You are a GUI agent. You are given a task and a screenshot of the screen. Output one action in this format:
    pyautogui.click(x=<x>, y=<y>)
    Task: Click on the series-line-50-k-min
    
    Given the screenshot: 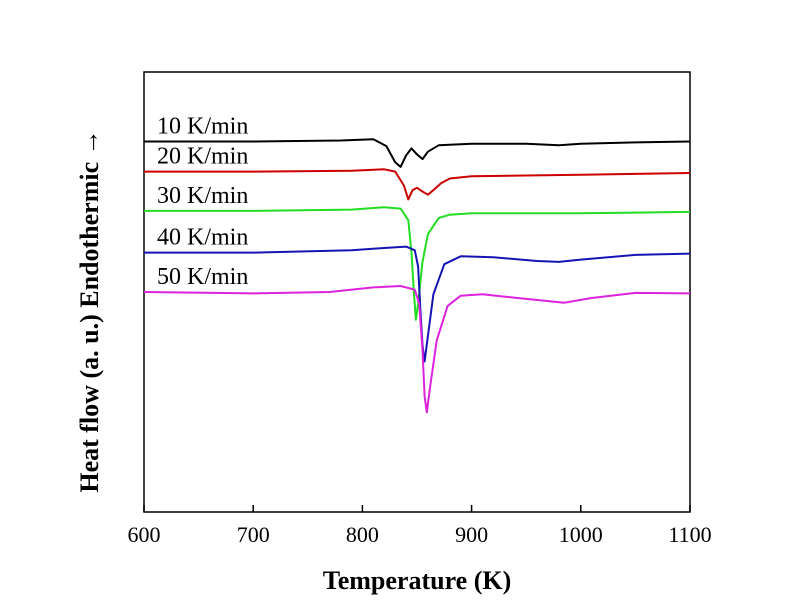 What is the action you would take?
    pyautogui.click(x=417, y=349)
    